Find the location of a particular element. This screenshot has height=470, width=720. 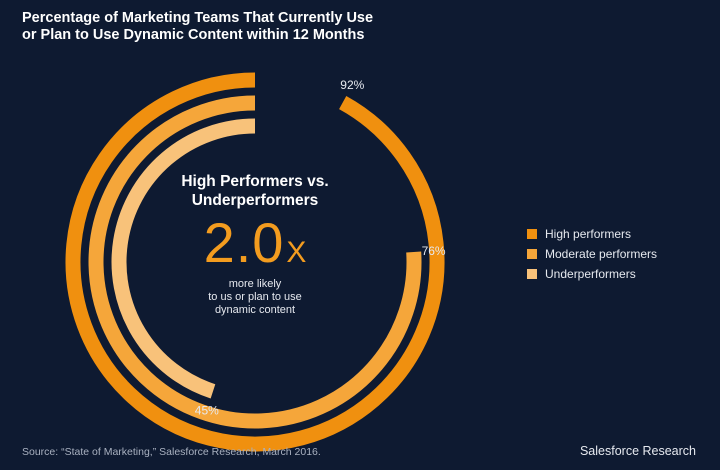

center-heading: High Performers vs. Underperformers is located at coordinates (255, 191).